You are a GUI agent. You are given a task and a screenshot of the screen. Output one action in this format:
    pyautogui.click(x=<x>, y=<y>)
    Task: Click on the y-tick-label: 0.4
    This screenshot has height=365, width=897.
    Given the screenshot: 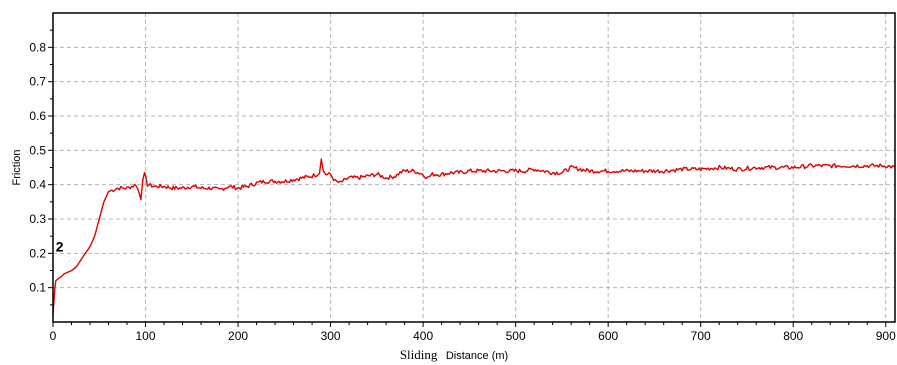 What is the action you would take?
    pyautogui.click(x=37, y=185)
    